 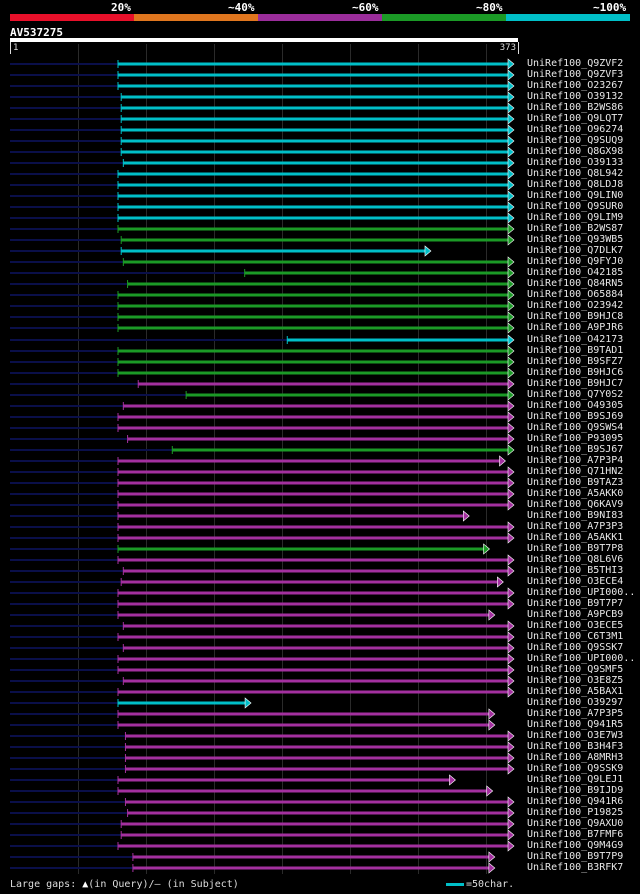 What do you see at coordinates (575, 350) in the screenshot?
I see `hit-label: UniRef100_B9TAD1` at bounding box center [575, 350].